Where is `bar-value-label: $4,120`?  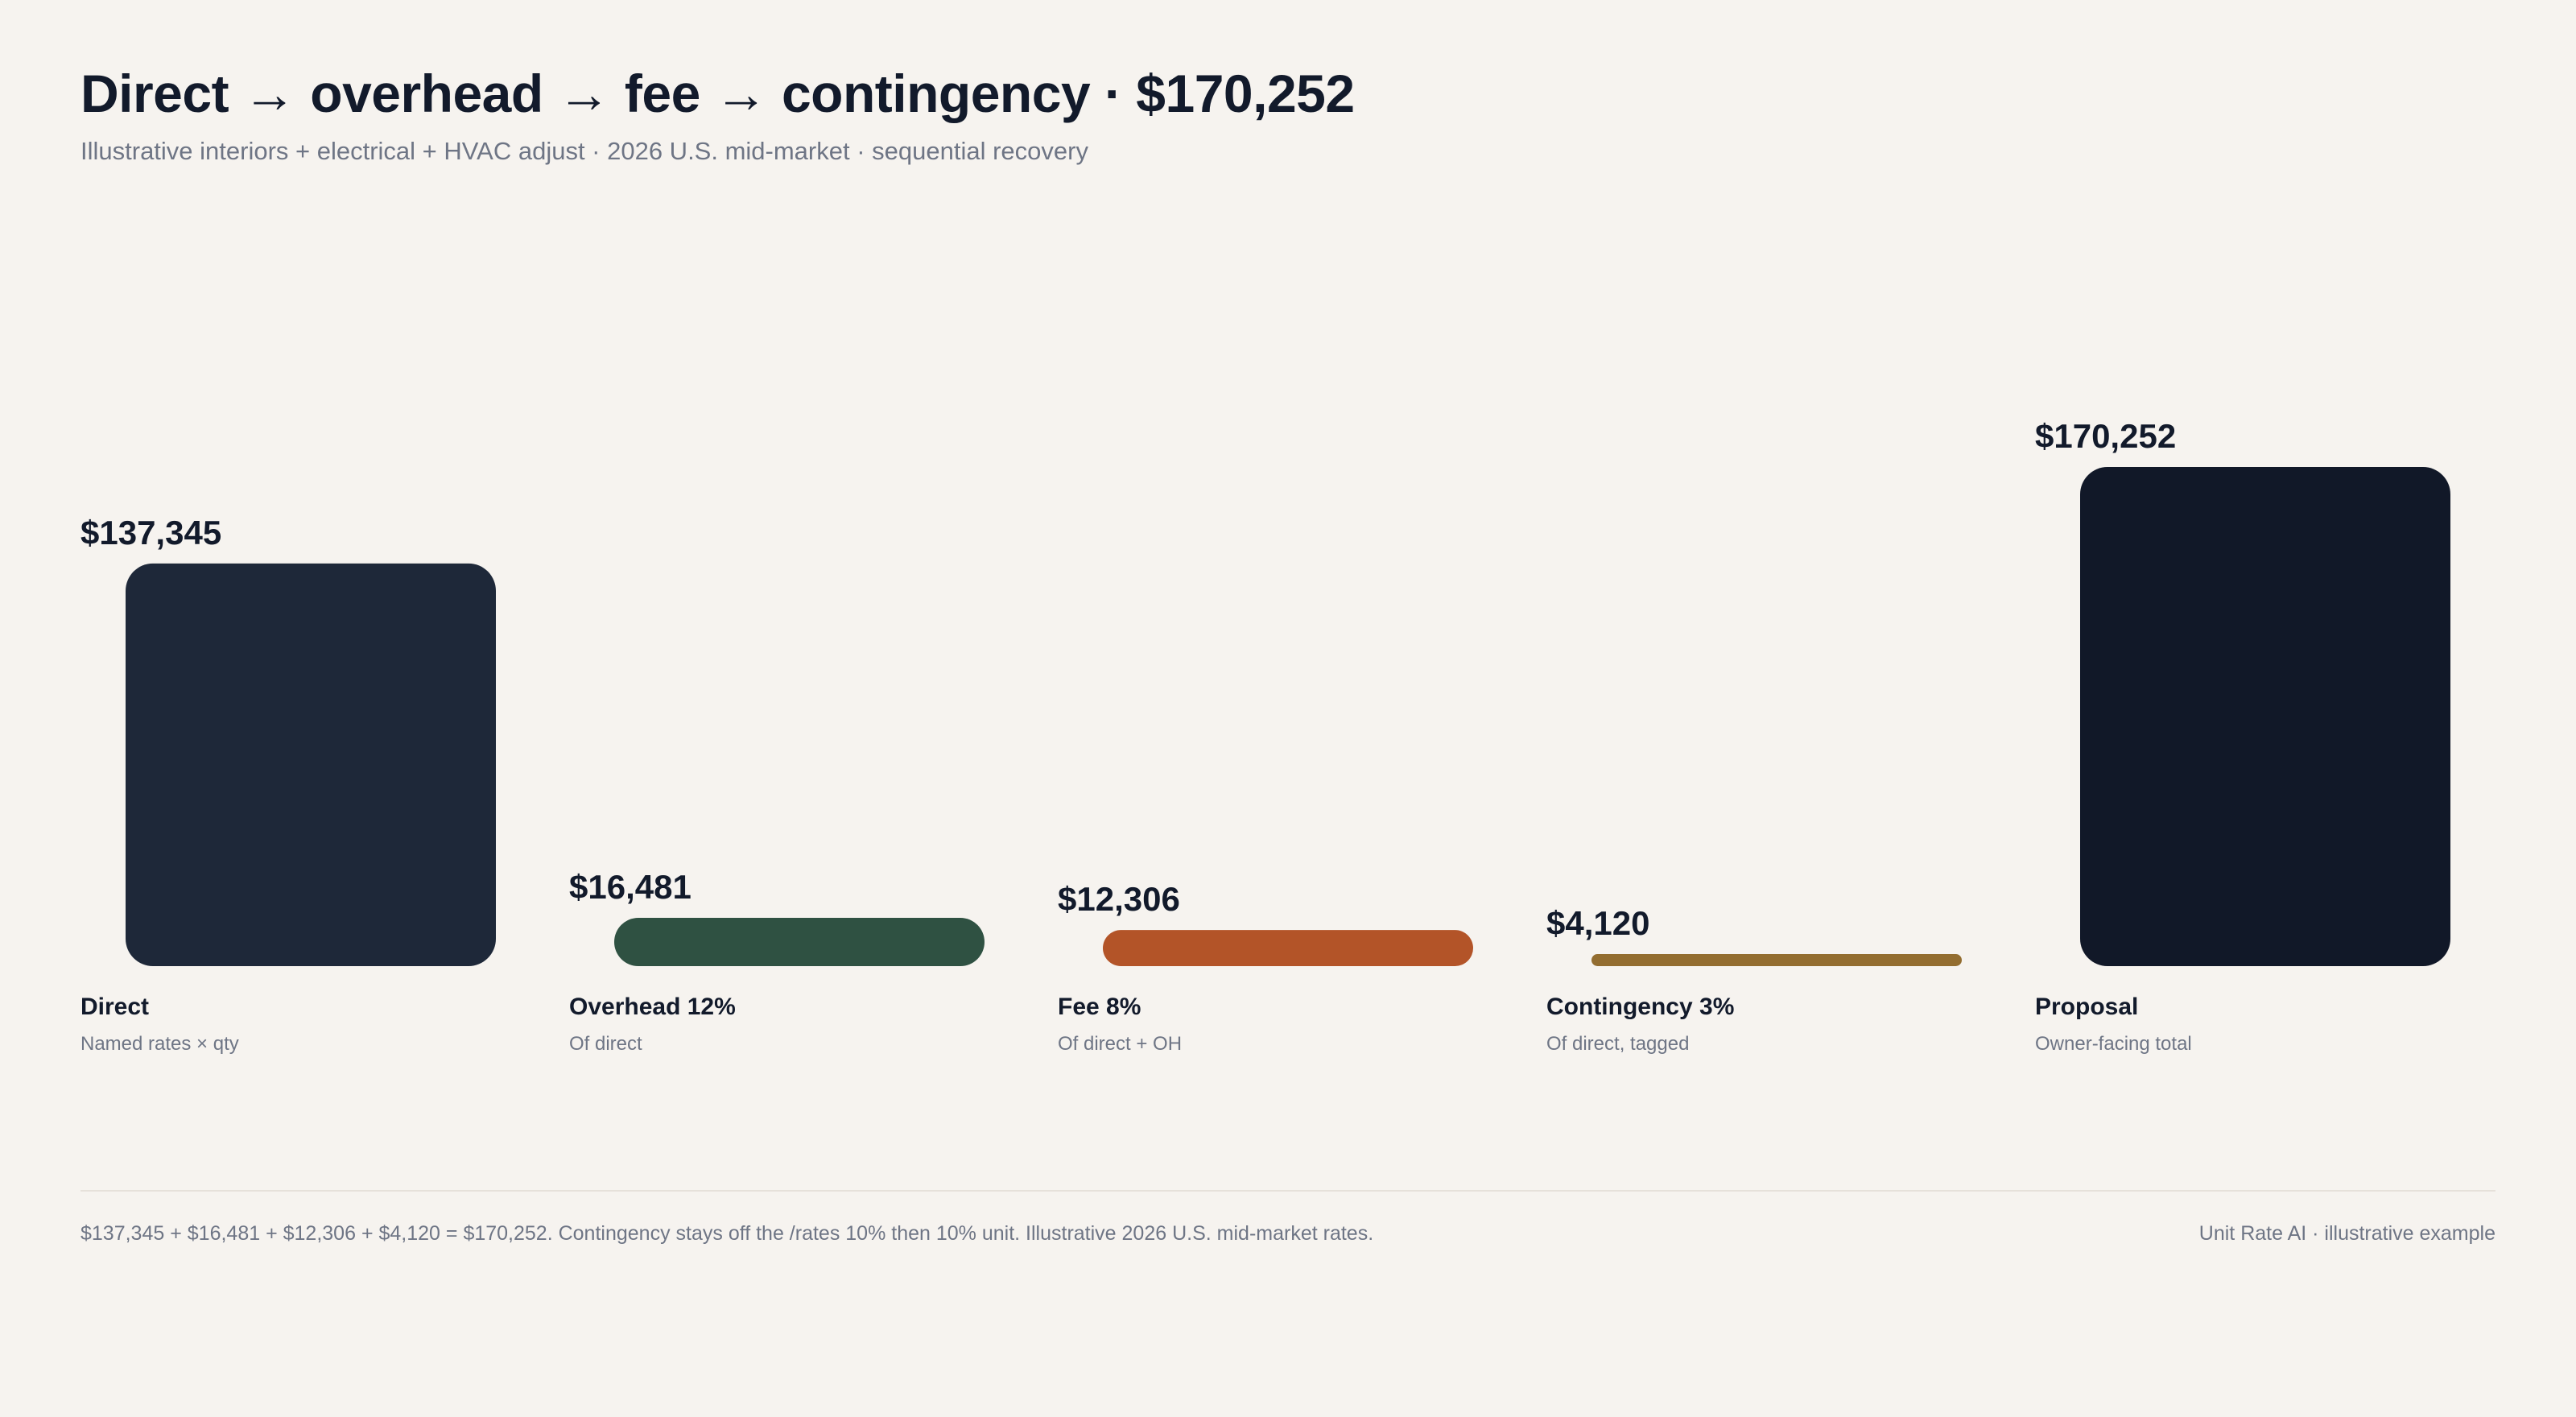 bar-value-label: $4,120 is located at coordinates (1597, 923).